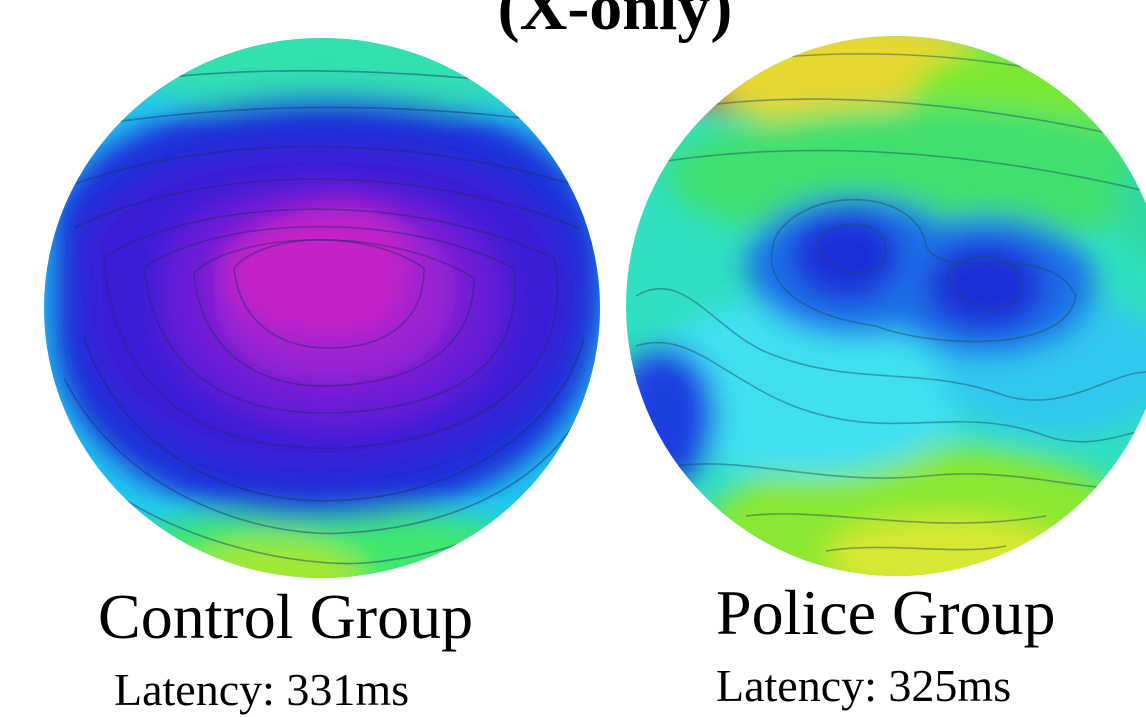 This screenshot has height=717, width=1146. What do you see at coordinates (615, 22) in the screenshot?
I see `figure-title: (X-only)` at bounding box center [615, 22].